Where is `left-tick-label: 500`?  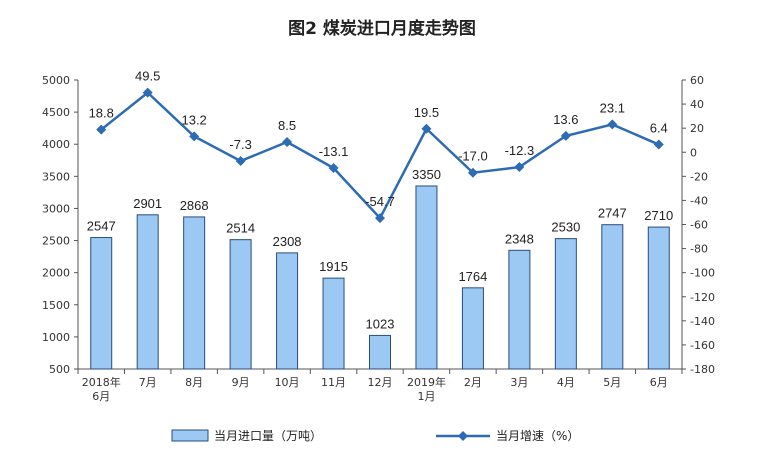 left-tick-label: 500 is located at coordinates (59, 369).